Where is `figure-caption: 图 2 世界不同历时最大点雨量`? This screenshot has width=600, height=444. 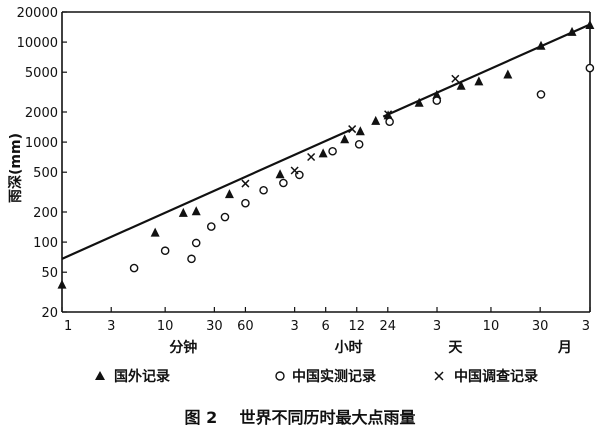
figure-caption: 图 2 世界不同历时最大点雨量 is located at coordinates (300, 417).